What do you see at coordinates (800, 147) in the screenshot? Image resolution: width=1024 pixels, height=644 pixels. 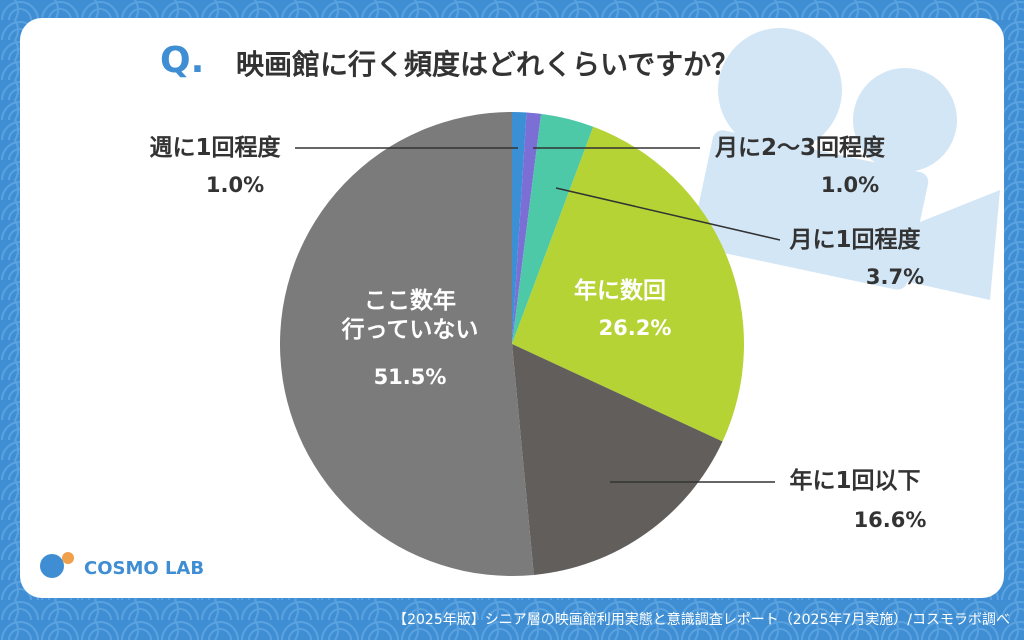 I see `slice-label: 月に2〜3回程度` at bounding box center [800, 147].